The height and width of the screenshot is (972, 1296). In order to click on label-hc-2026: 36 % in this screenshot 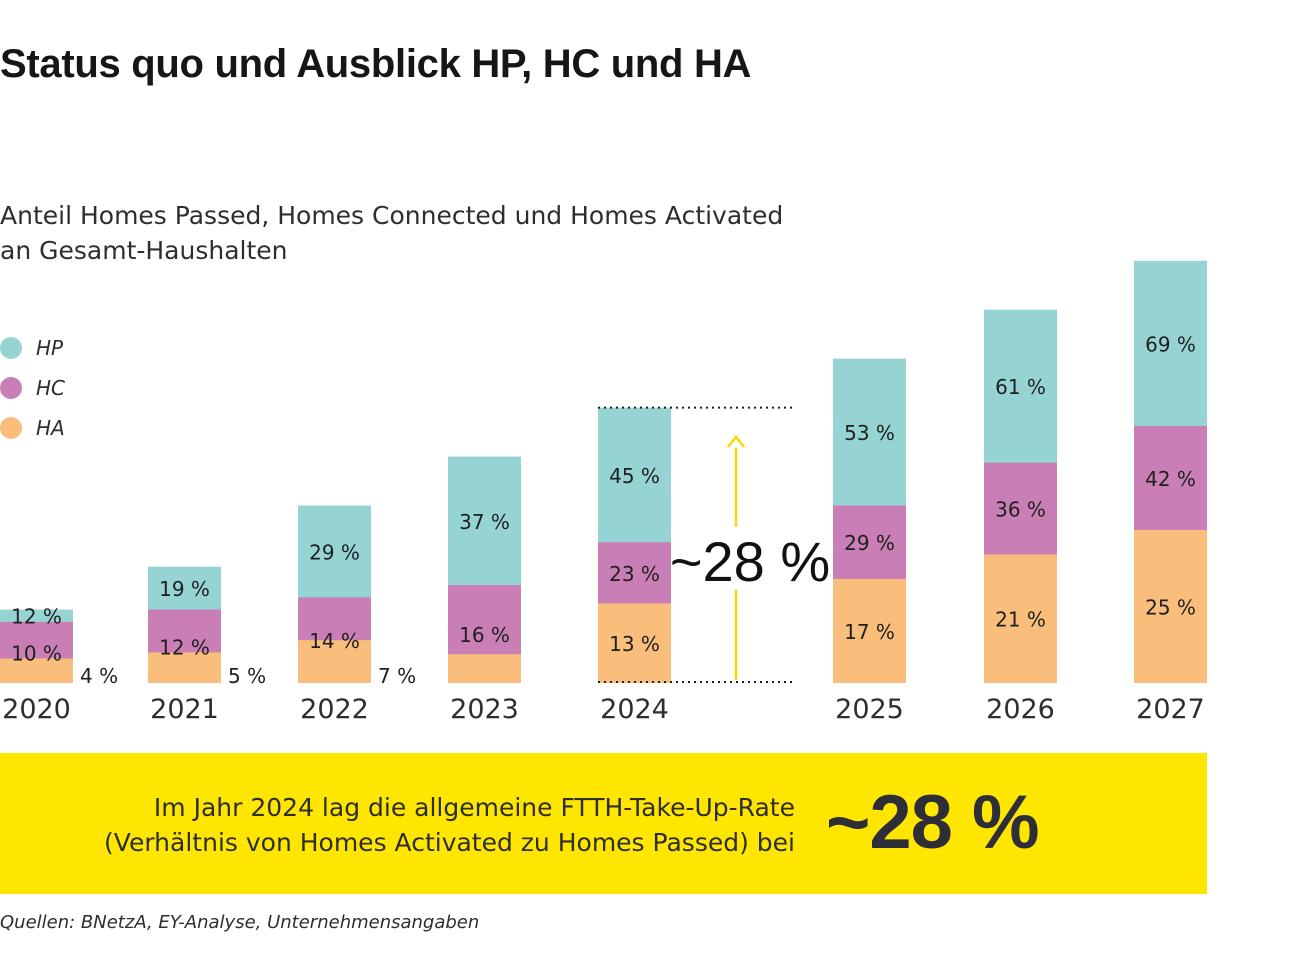, I will do `click(1020, 510)`.